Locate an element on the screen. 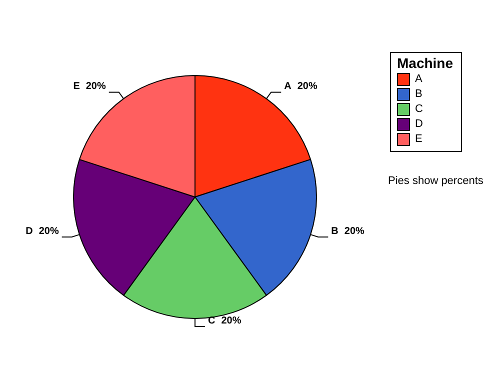 Image resolution: width=502 pixels, height=389 pixels. slice-label: B is located at coordinates (334, 231).